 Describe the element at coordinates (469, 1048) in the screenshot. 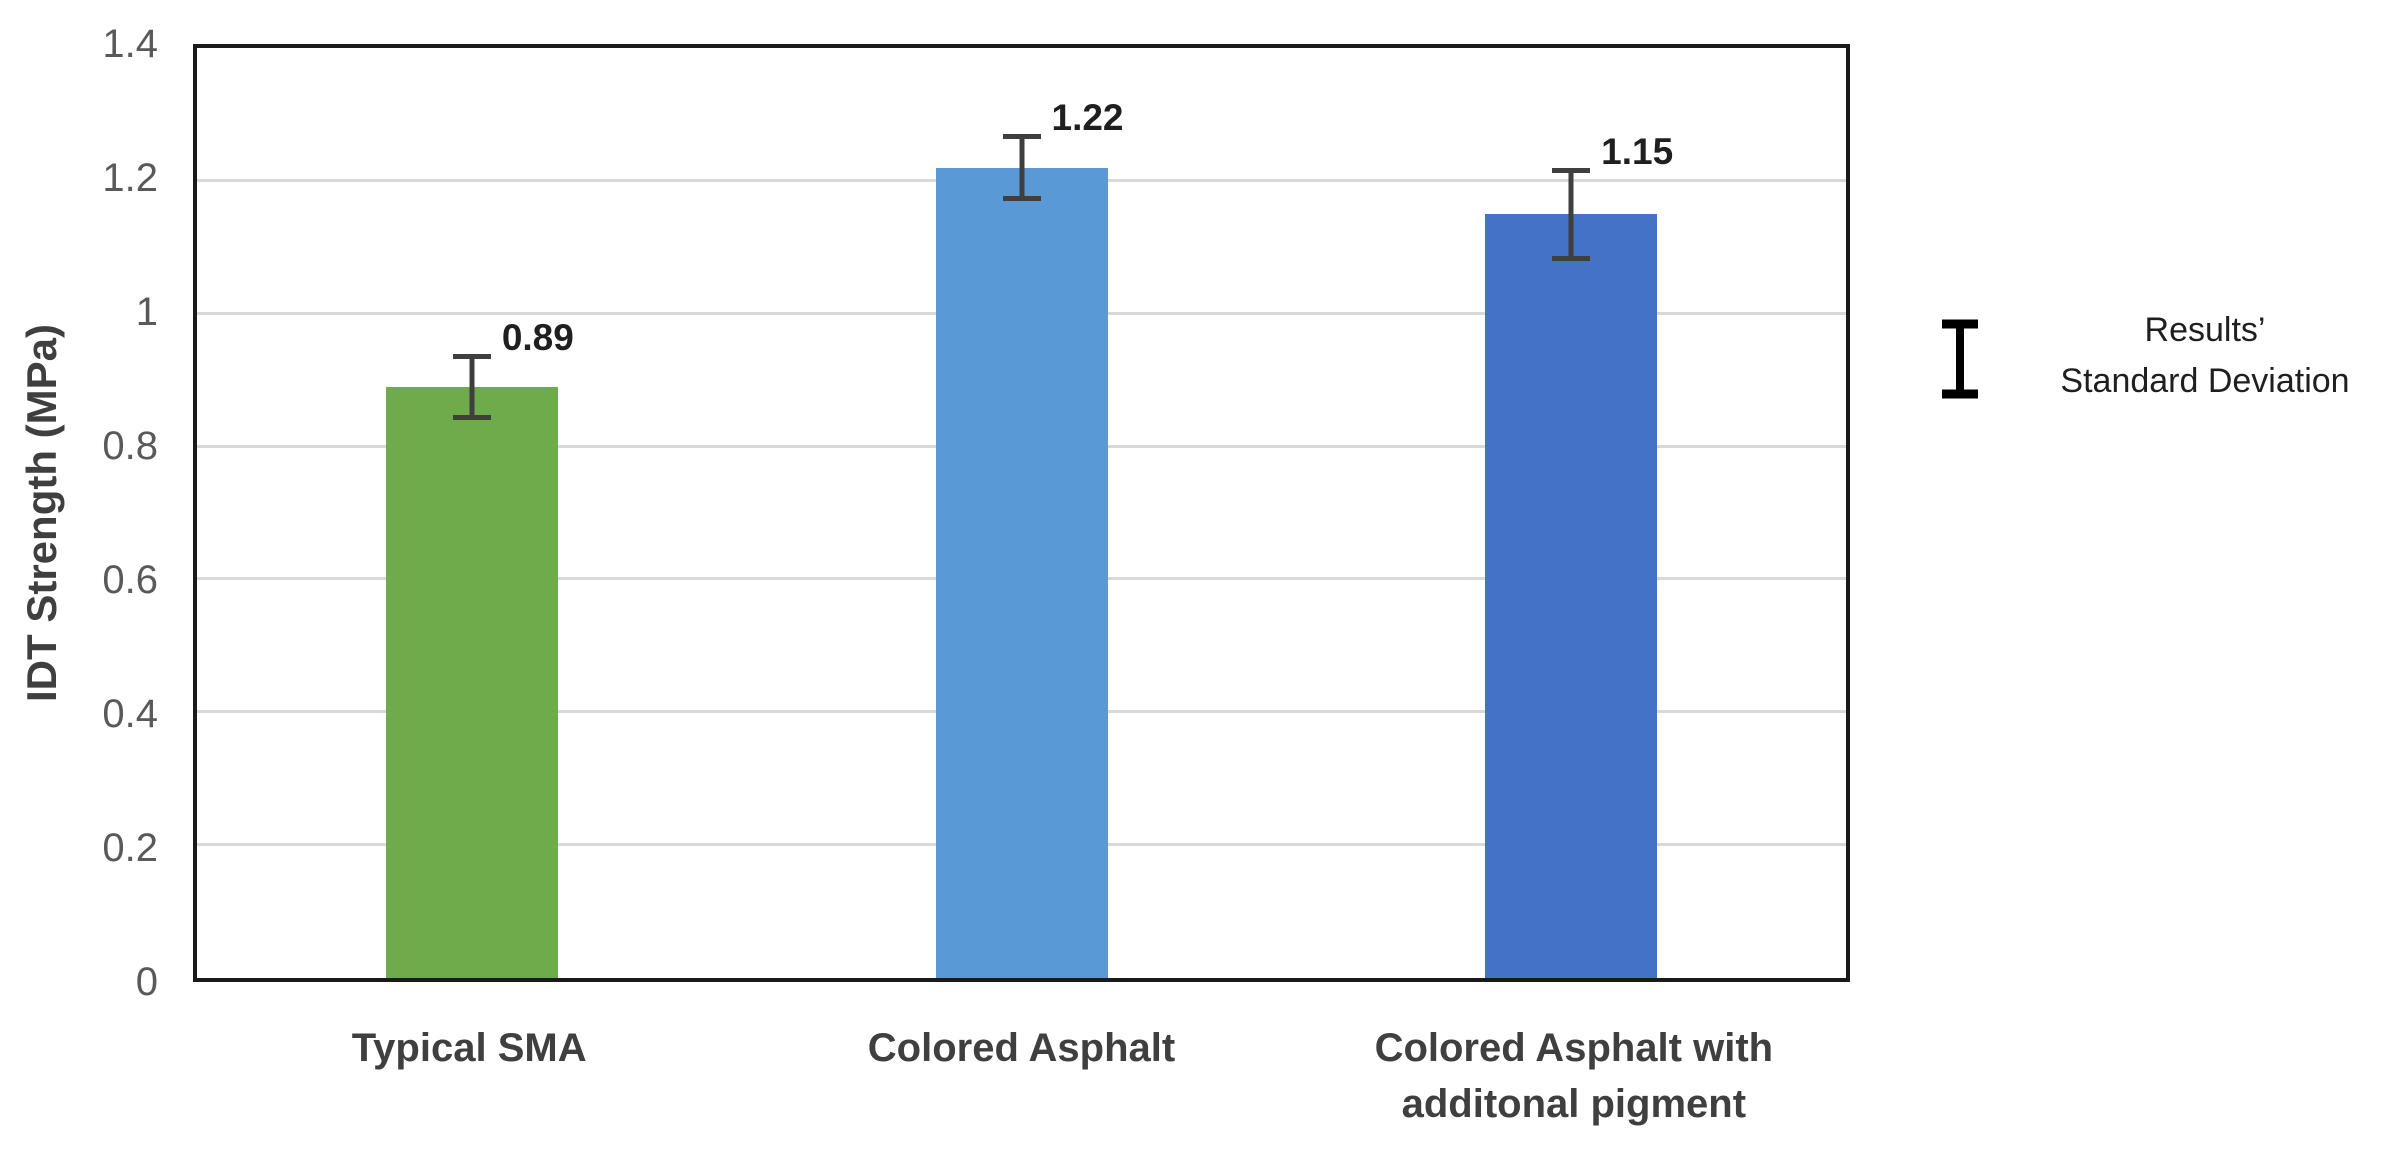

I see `category-label: Typical SMA` at that location.